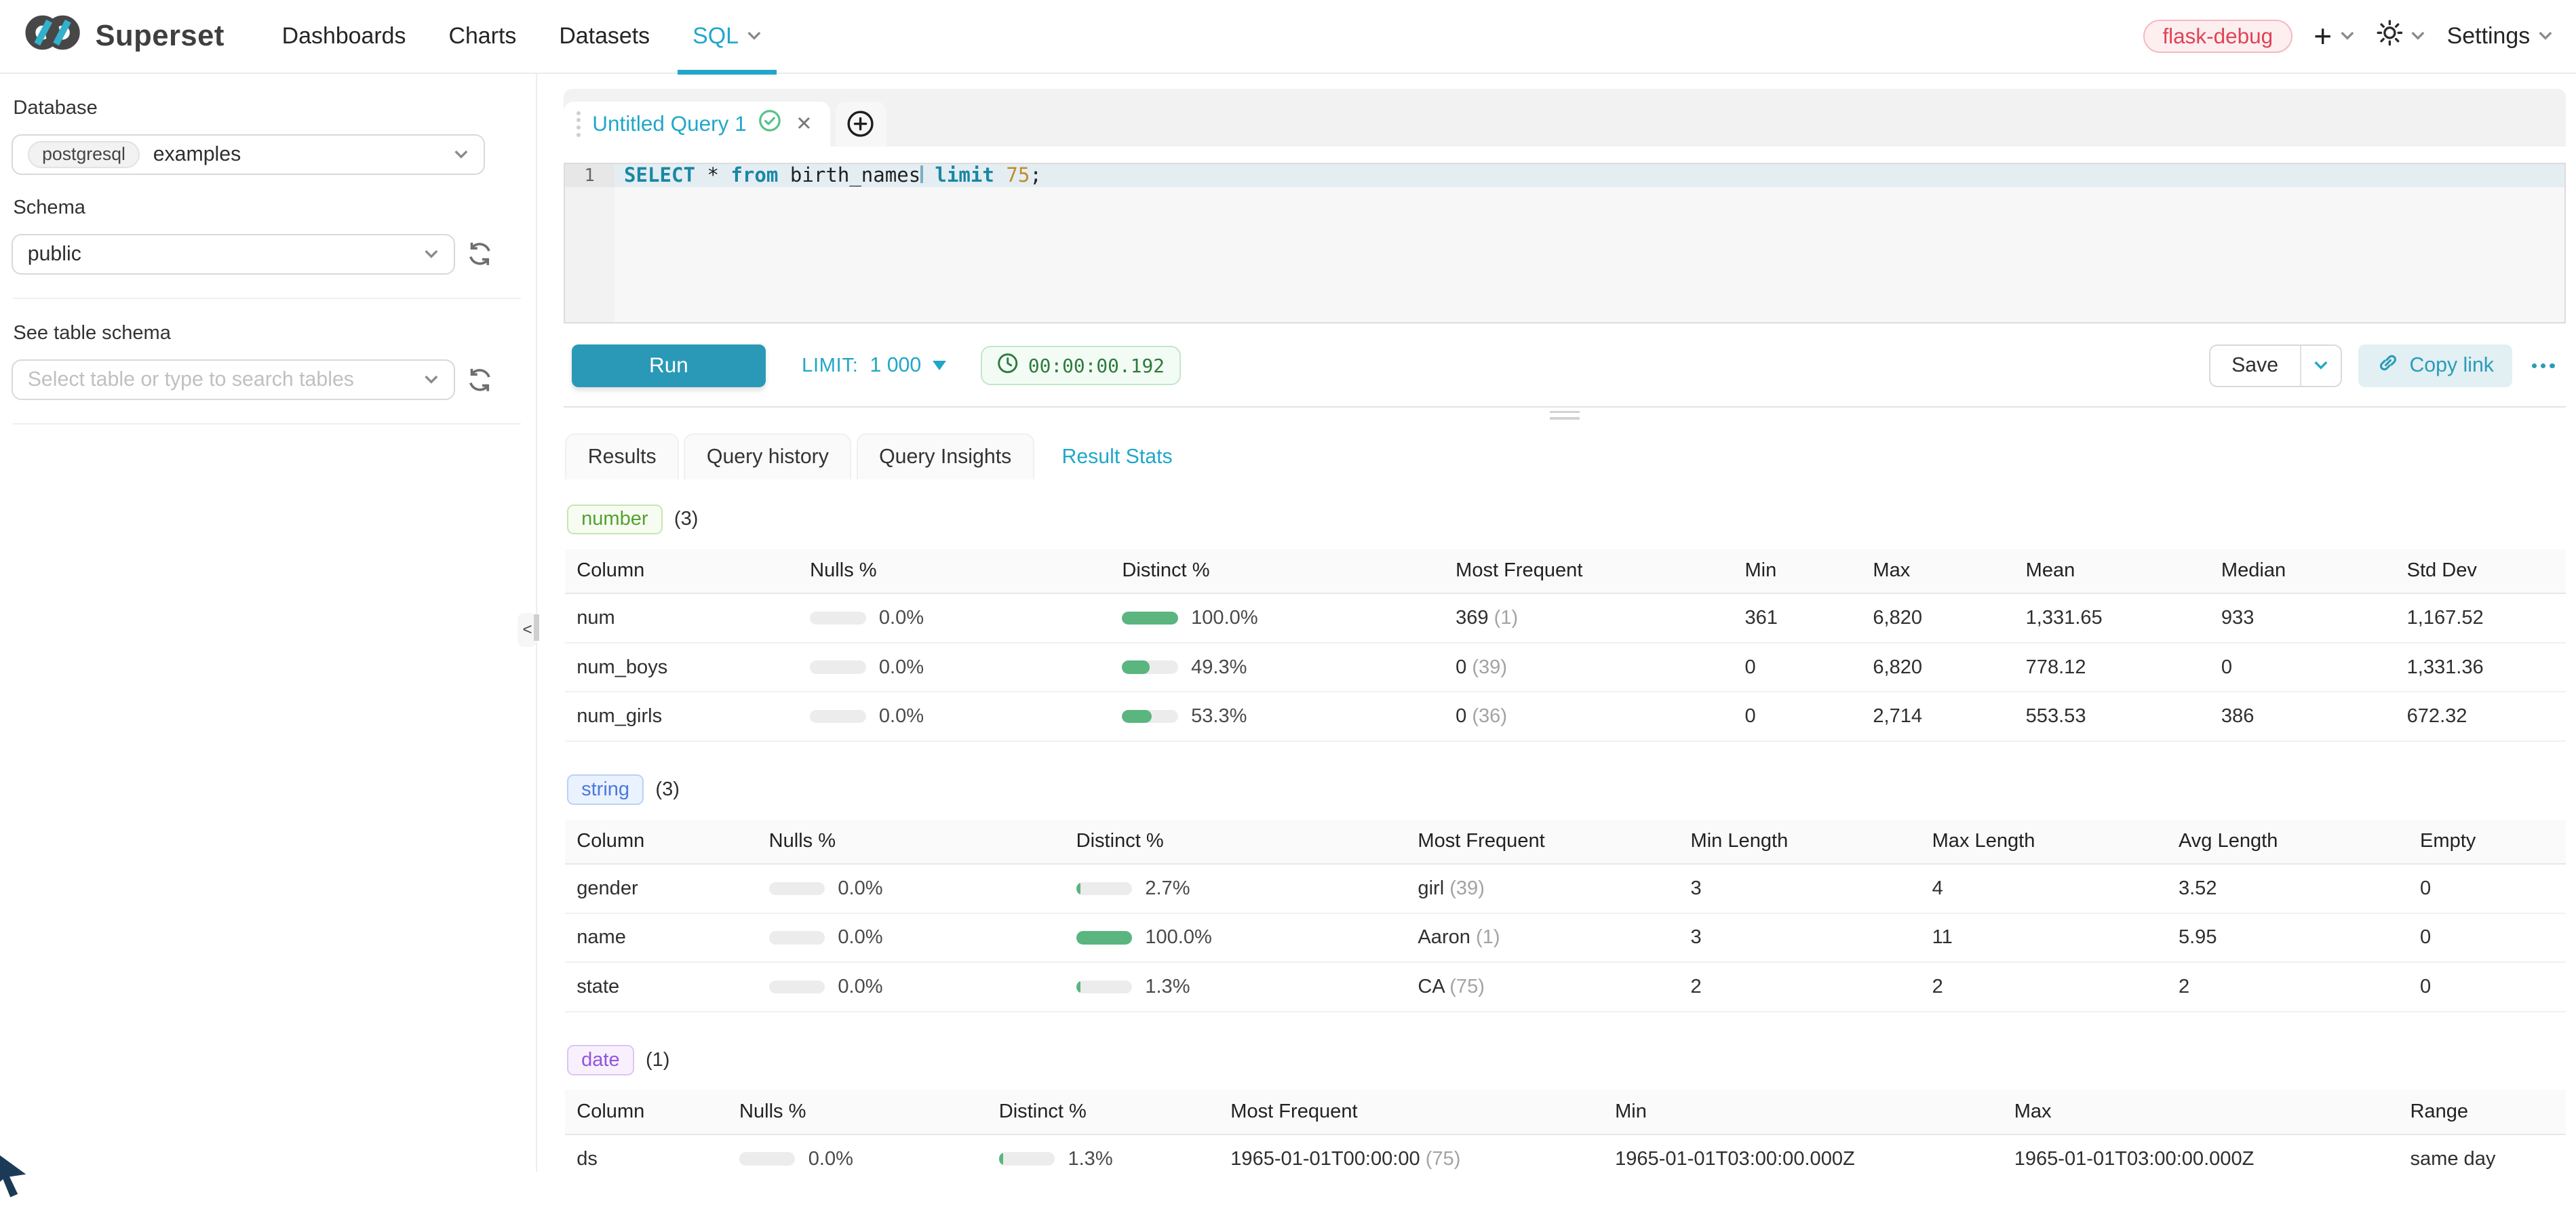  Describe the element at coordinates (2483, 1153) in the screenshot. I see `stat-value-cell: same day` at that location.